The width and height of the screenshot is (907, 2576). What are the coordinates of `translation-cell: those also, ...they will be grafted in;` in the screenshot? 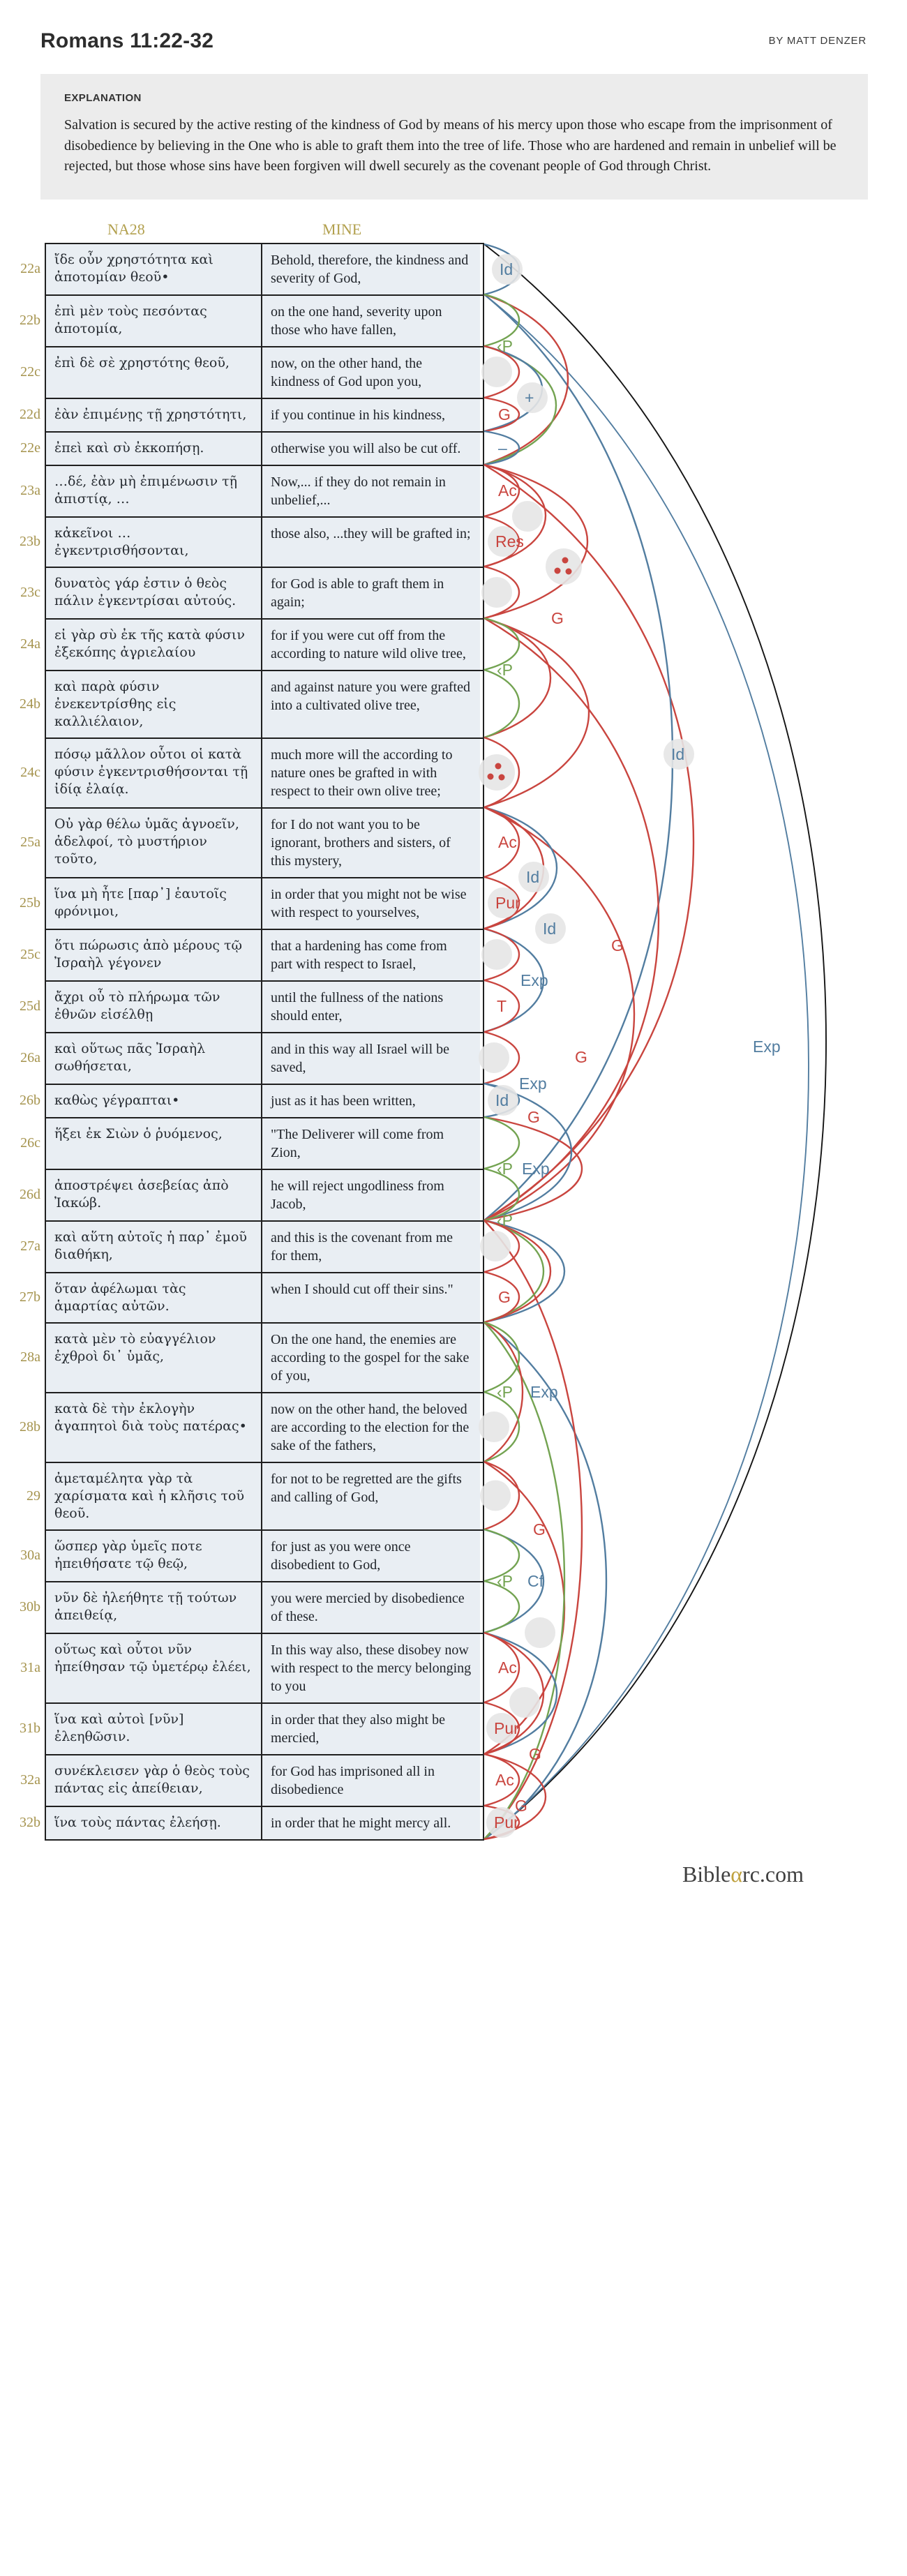 It's located at (370, 542).